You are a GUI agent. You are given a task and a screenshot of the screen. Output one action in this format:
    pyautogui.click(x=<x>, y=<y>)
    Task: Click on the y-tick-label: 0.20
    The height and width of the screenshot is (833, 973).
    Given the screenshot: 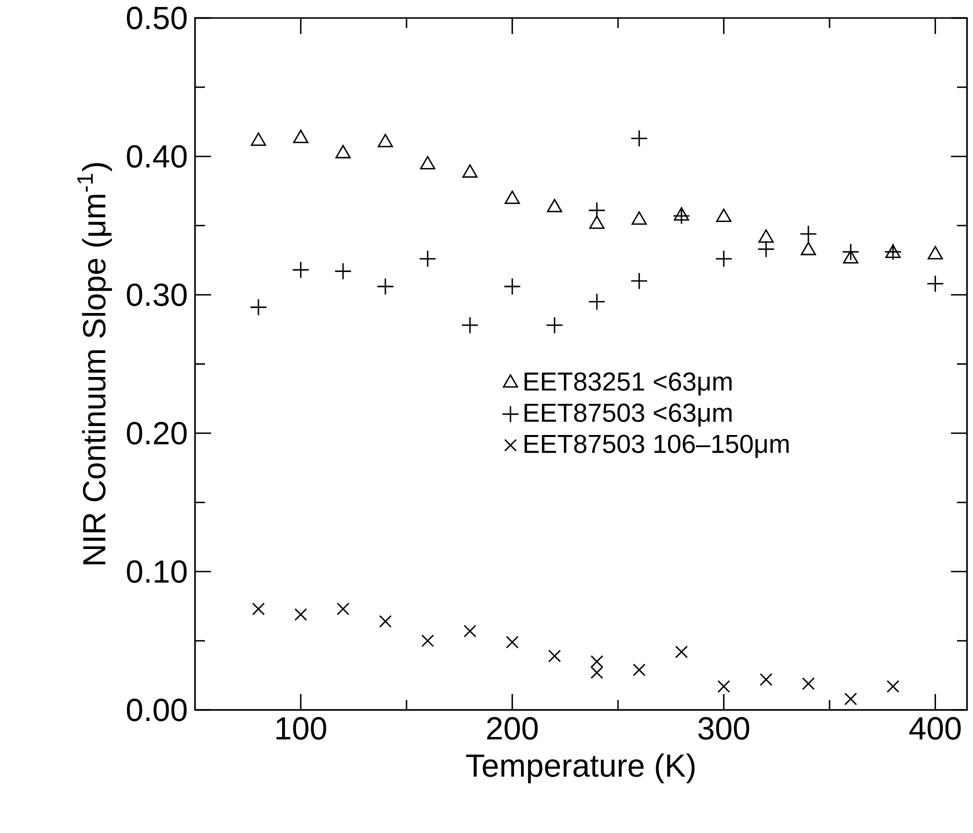 What is the action you would take?
    pyautogui.click(x=156, y=433)
    